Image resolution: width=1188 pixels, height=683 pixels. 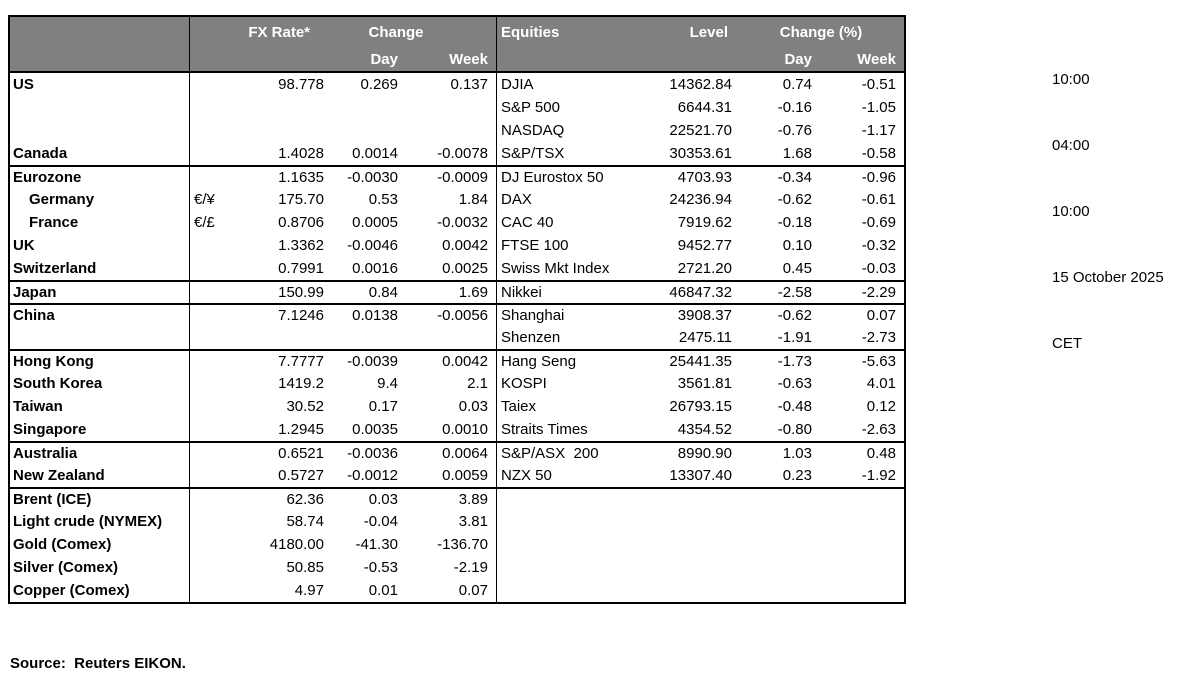 I want to click on cell-level: 7919.62, so click(x=704, y=222).